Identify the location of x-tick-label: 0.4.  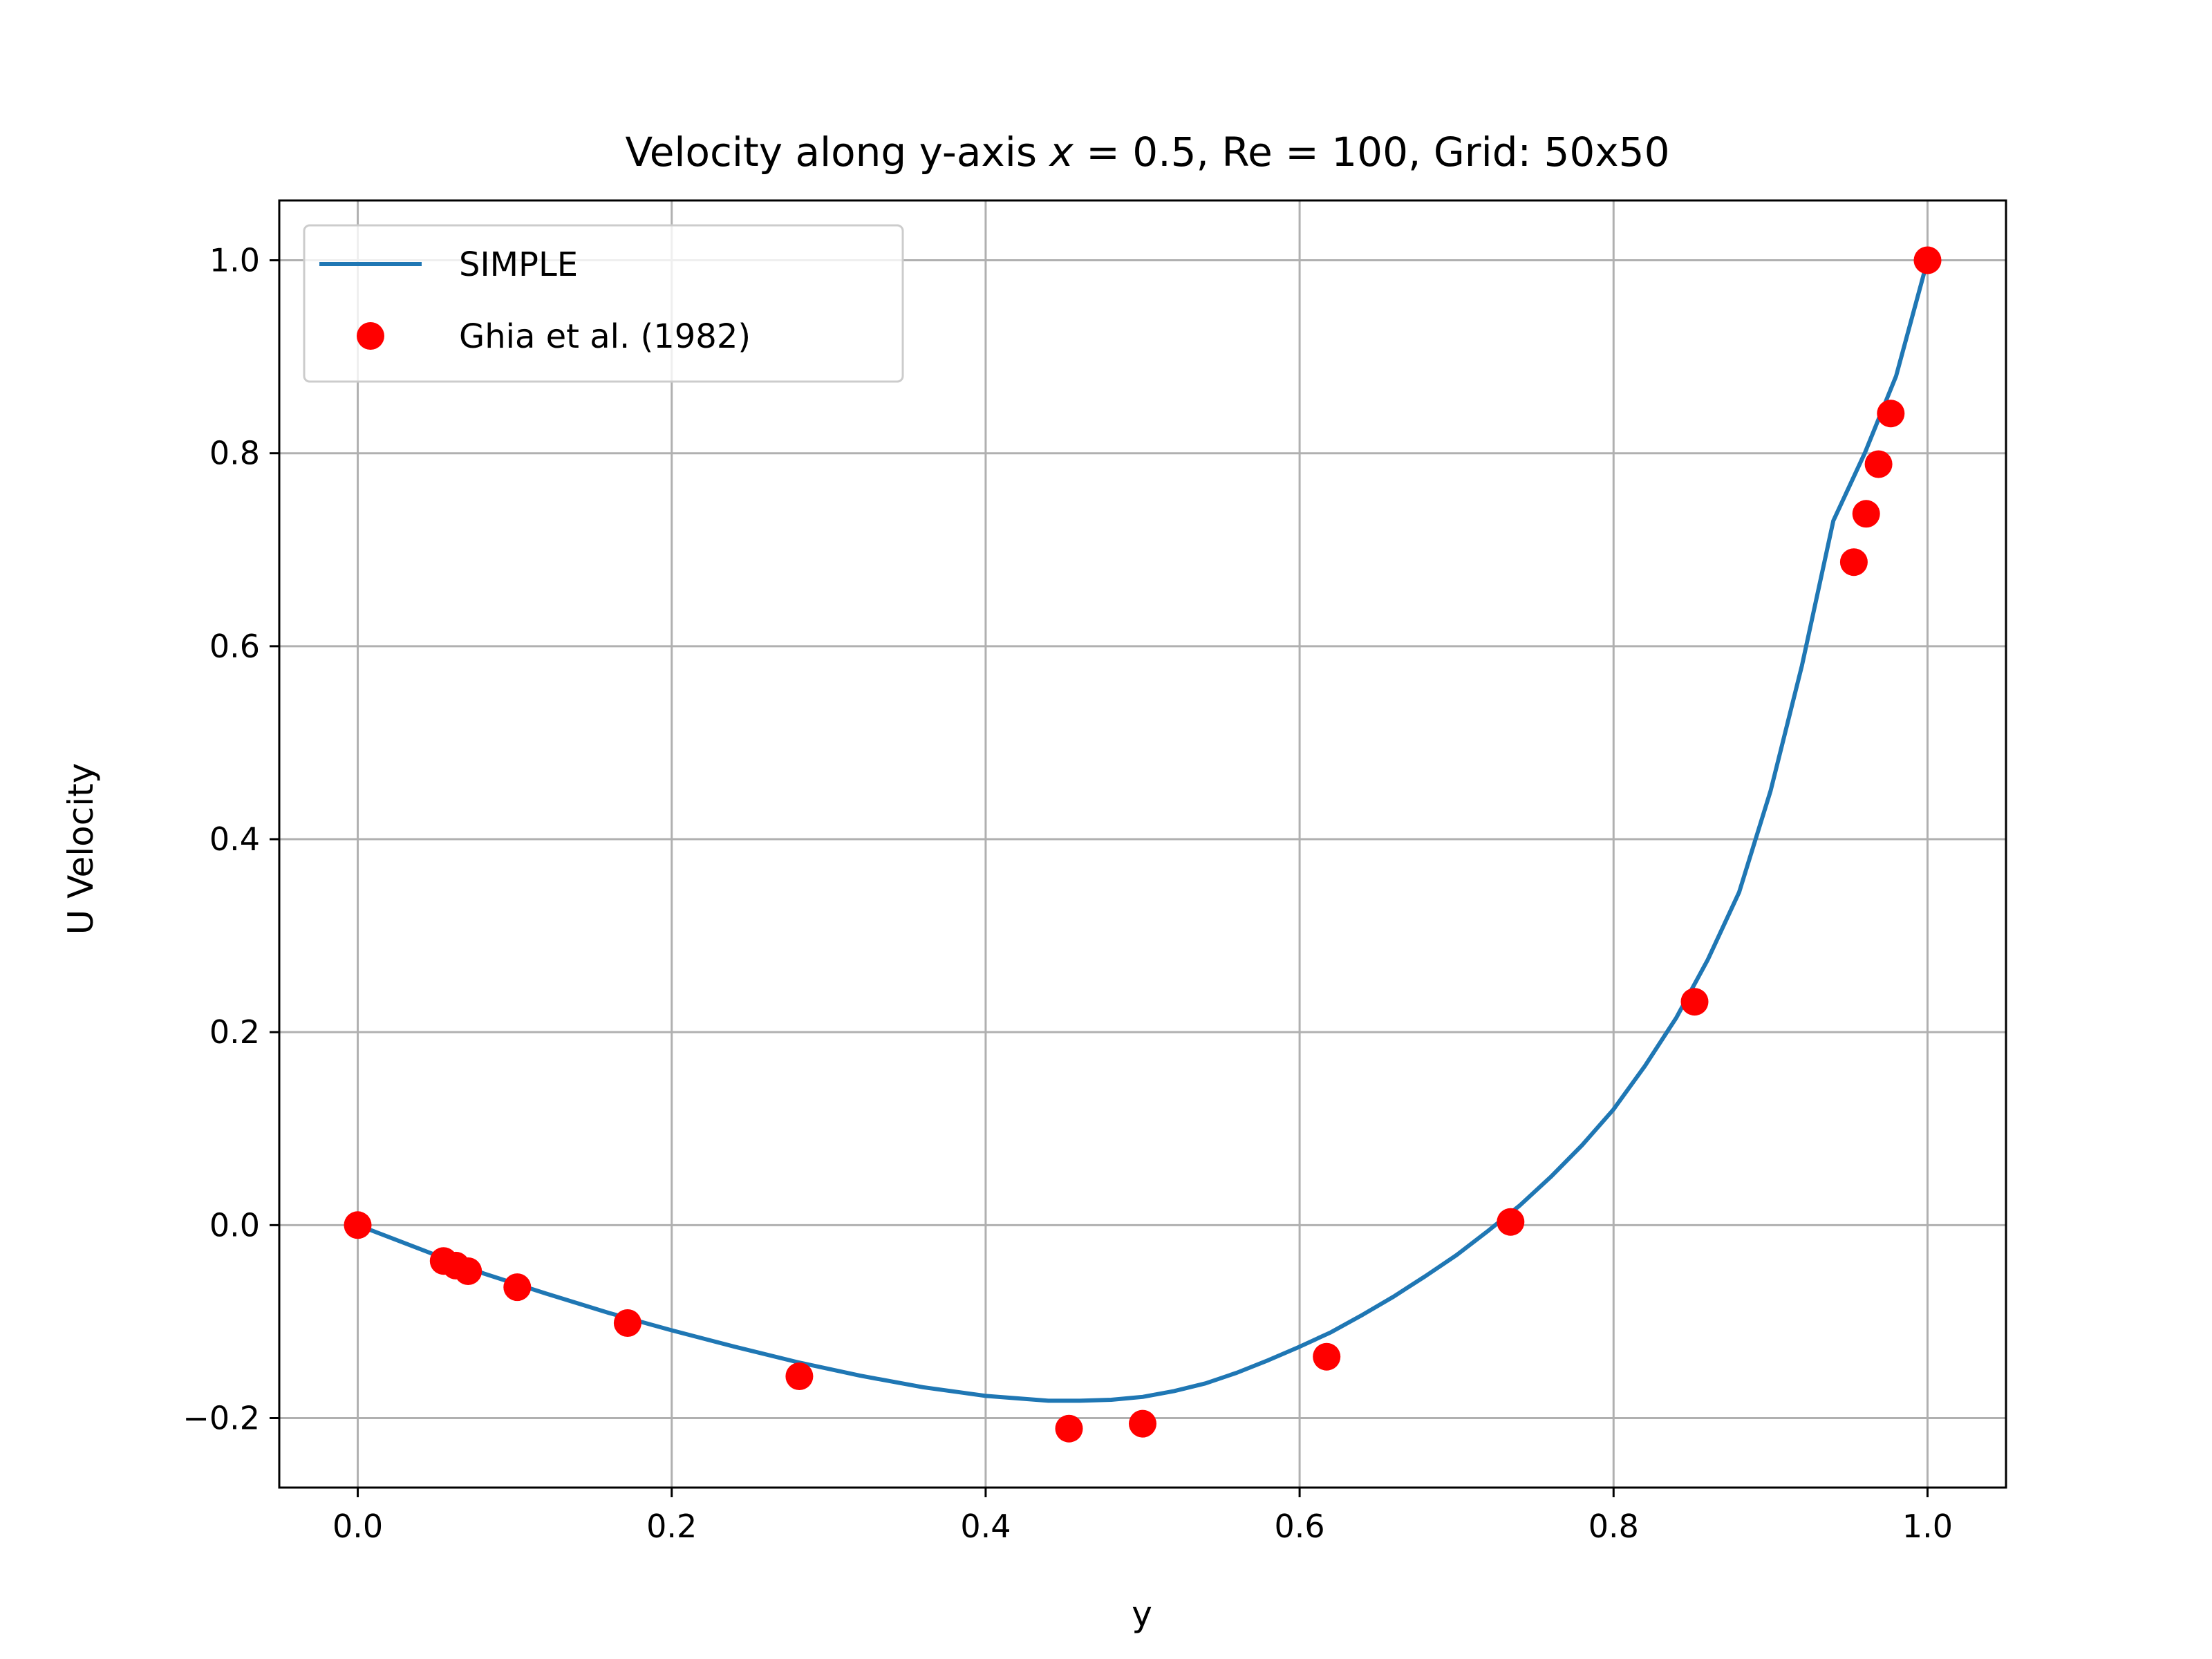
(985, 1526).